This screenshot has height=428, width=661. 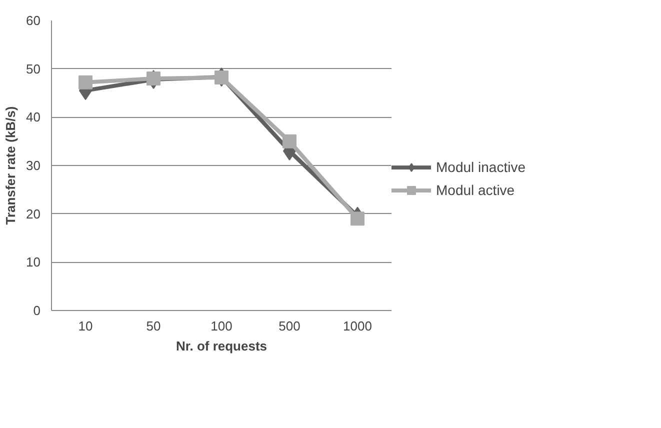 I want to click on x-tick-label: 50, so click(x=153, y=326).